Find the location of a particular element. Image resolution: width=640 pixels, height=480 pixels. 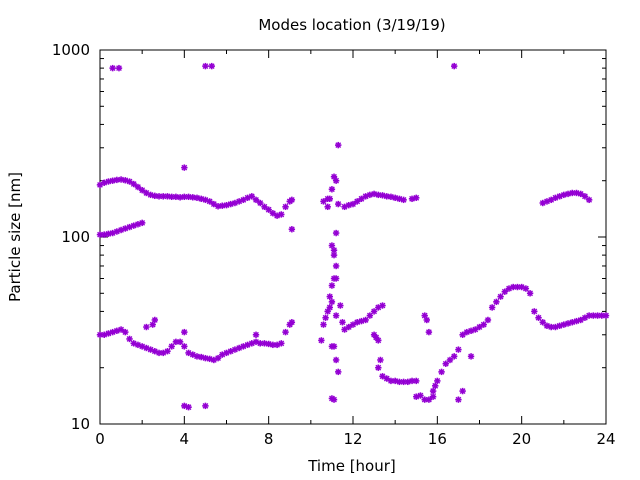

x-tick-label: 16 is located at coordinates (437, 439).